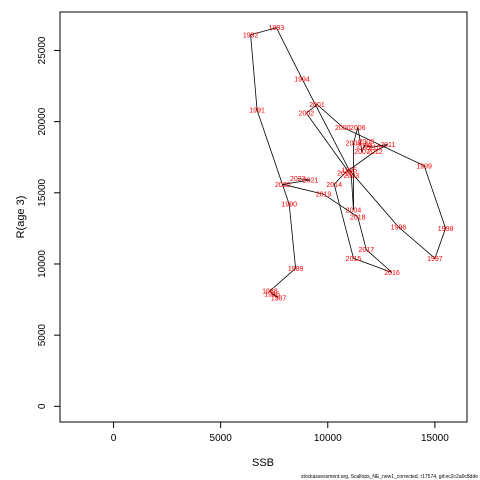 The image size is (480, 480). What do you see at coordinates (263, 463) in the screenshot?
I see `x-axis-title: SSB` at bounding box center [263, 463].